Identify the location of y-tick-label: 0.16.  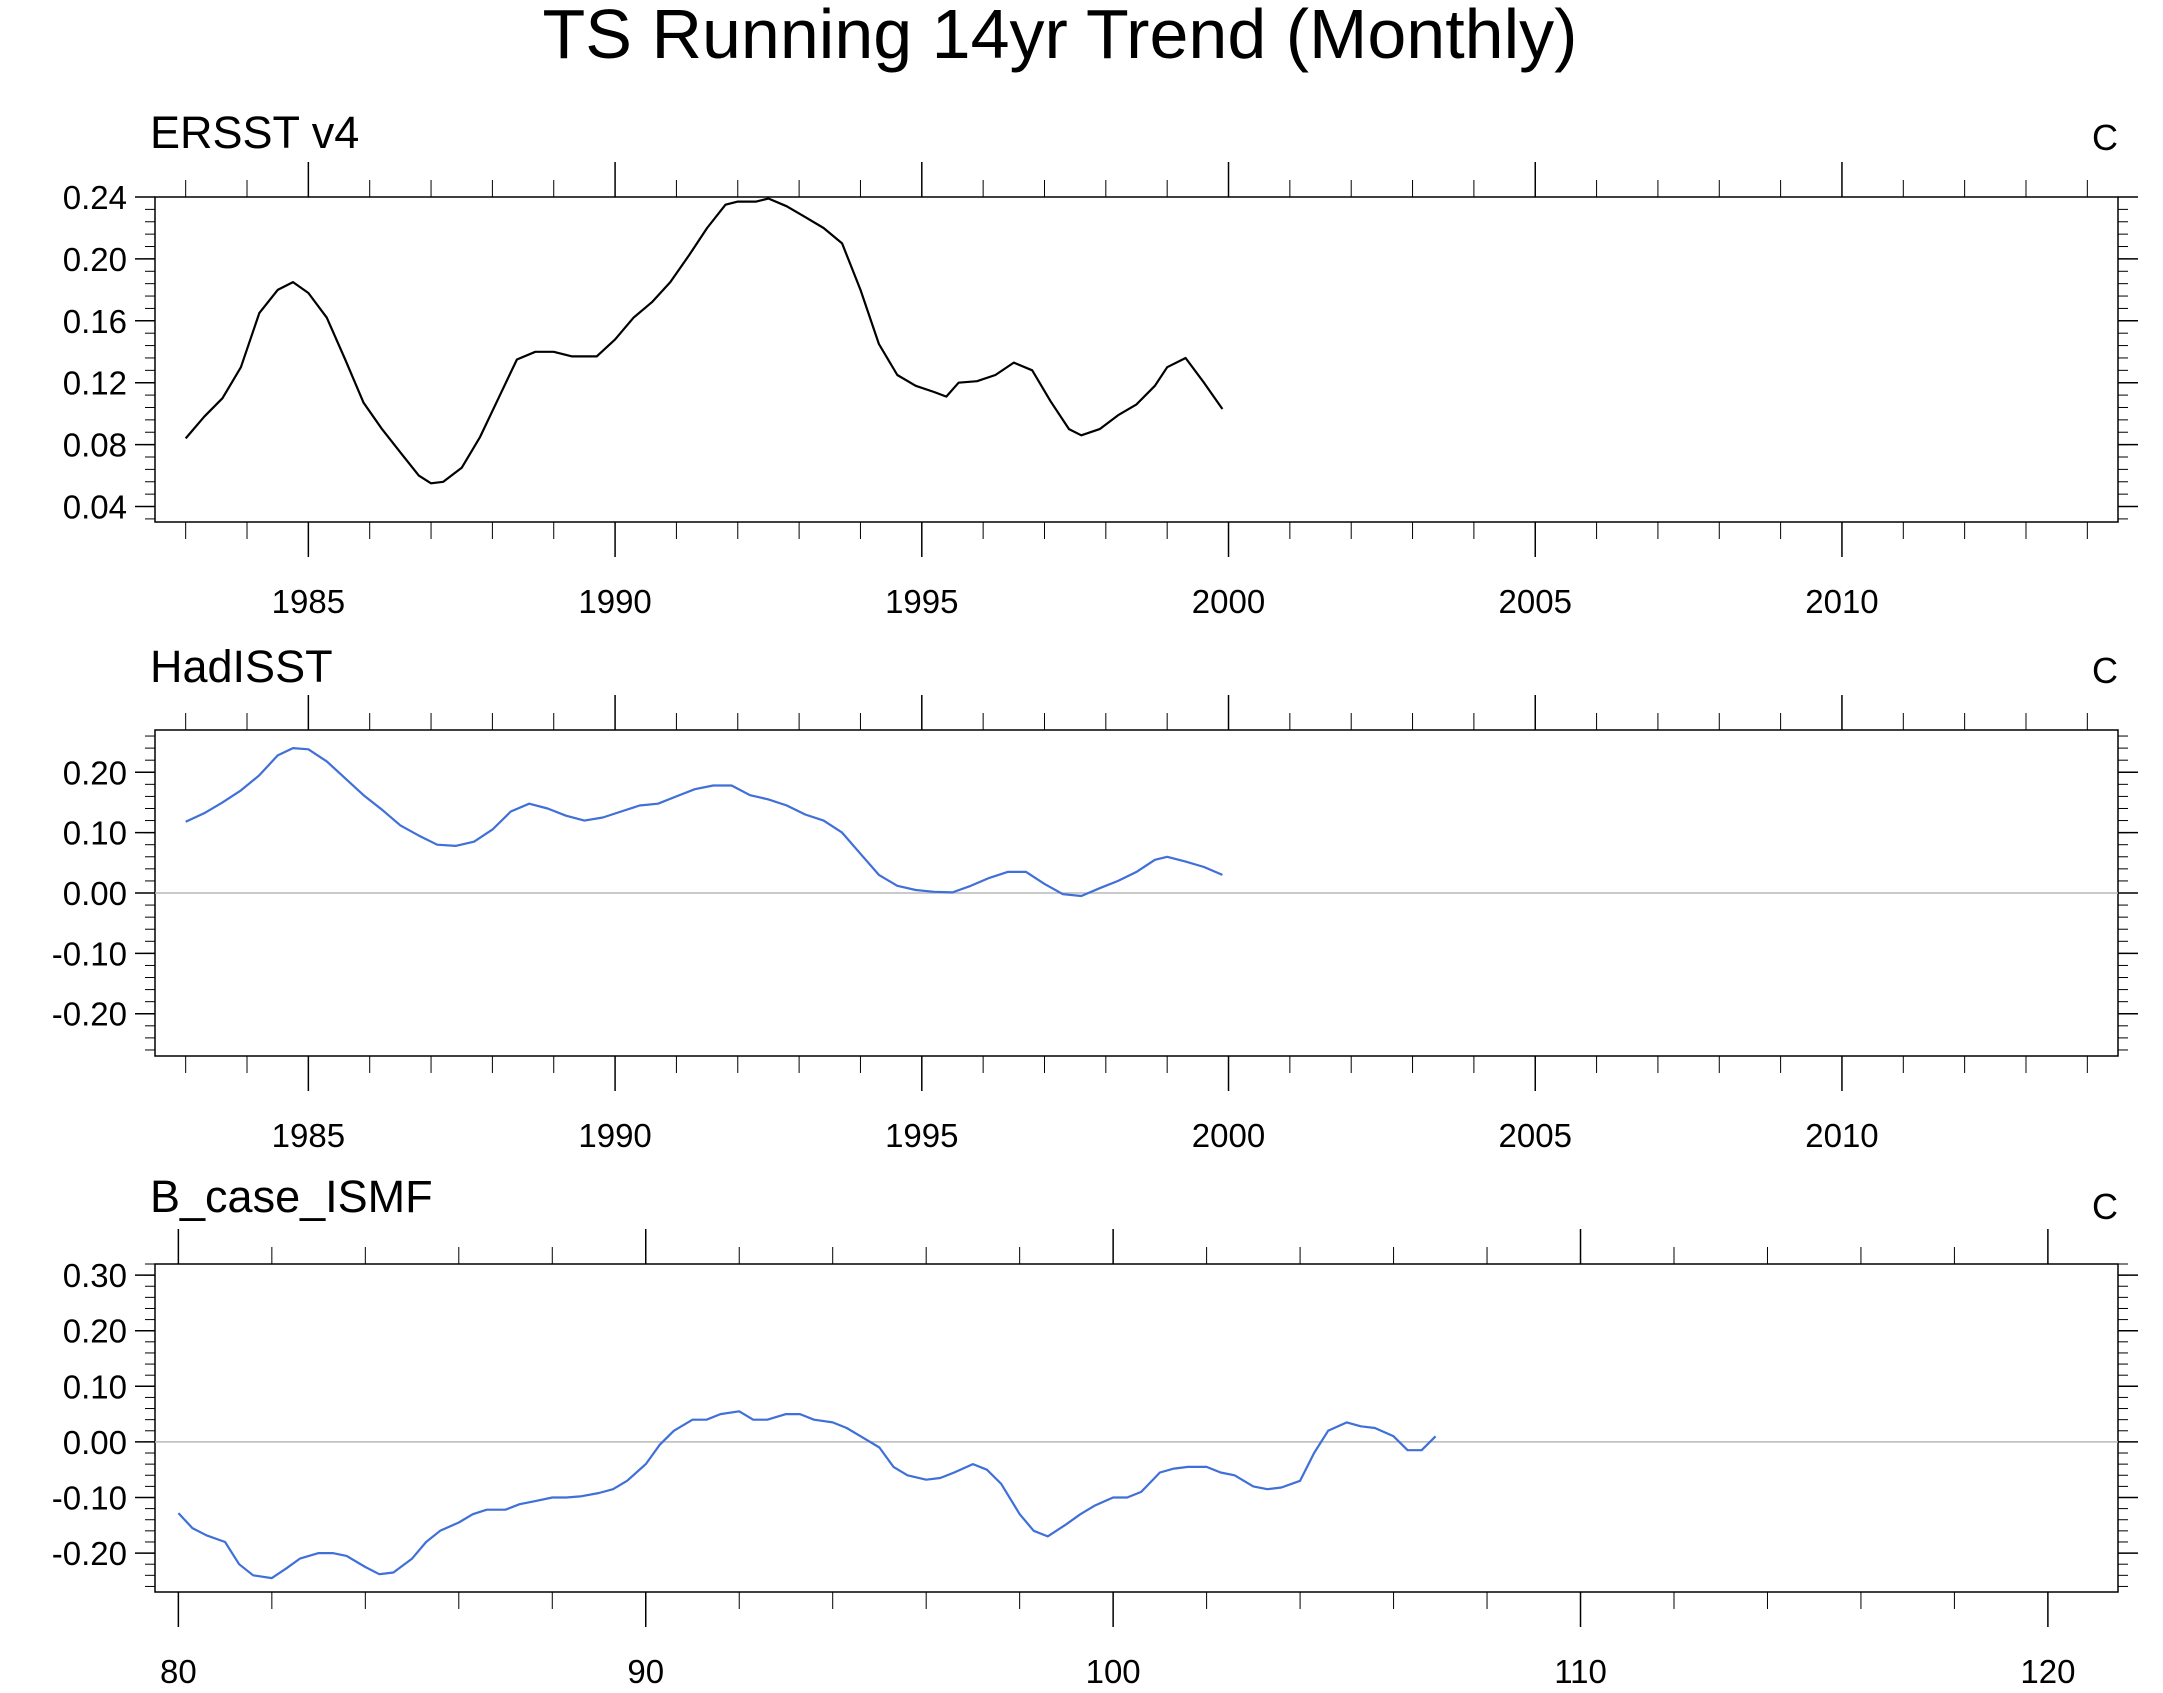
(95, 321).